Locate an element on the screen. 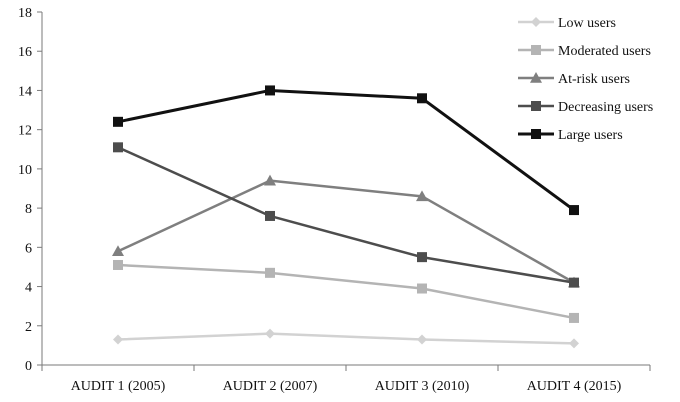 This screenshot has width=680, height=402. legend-item: Decreasing users is located at coordinates (585, 107).